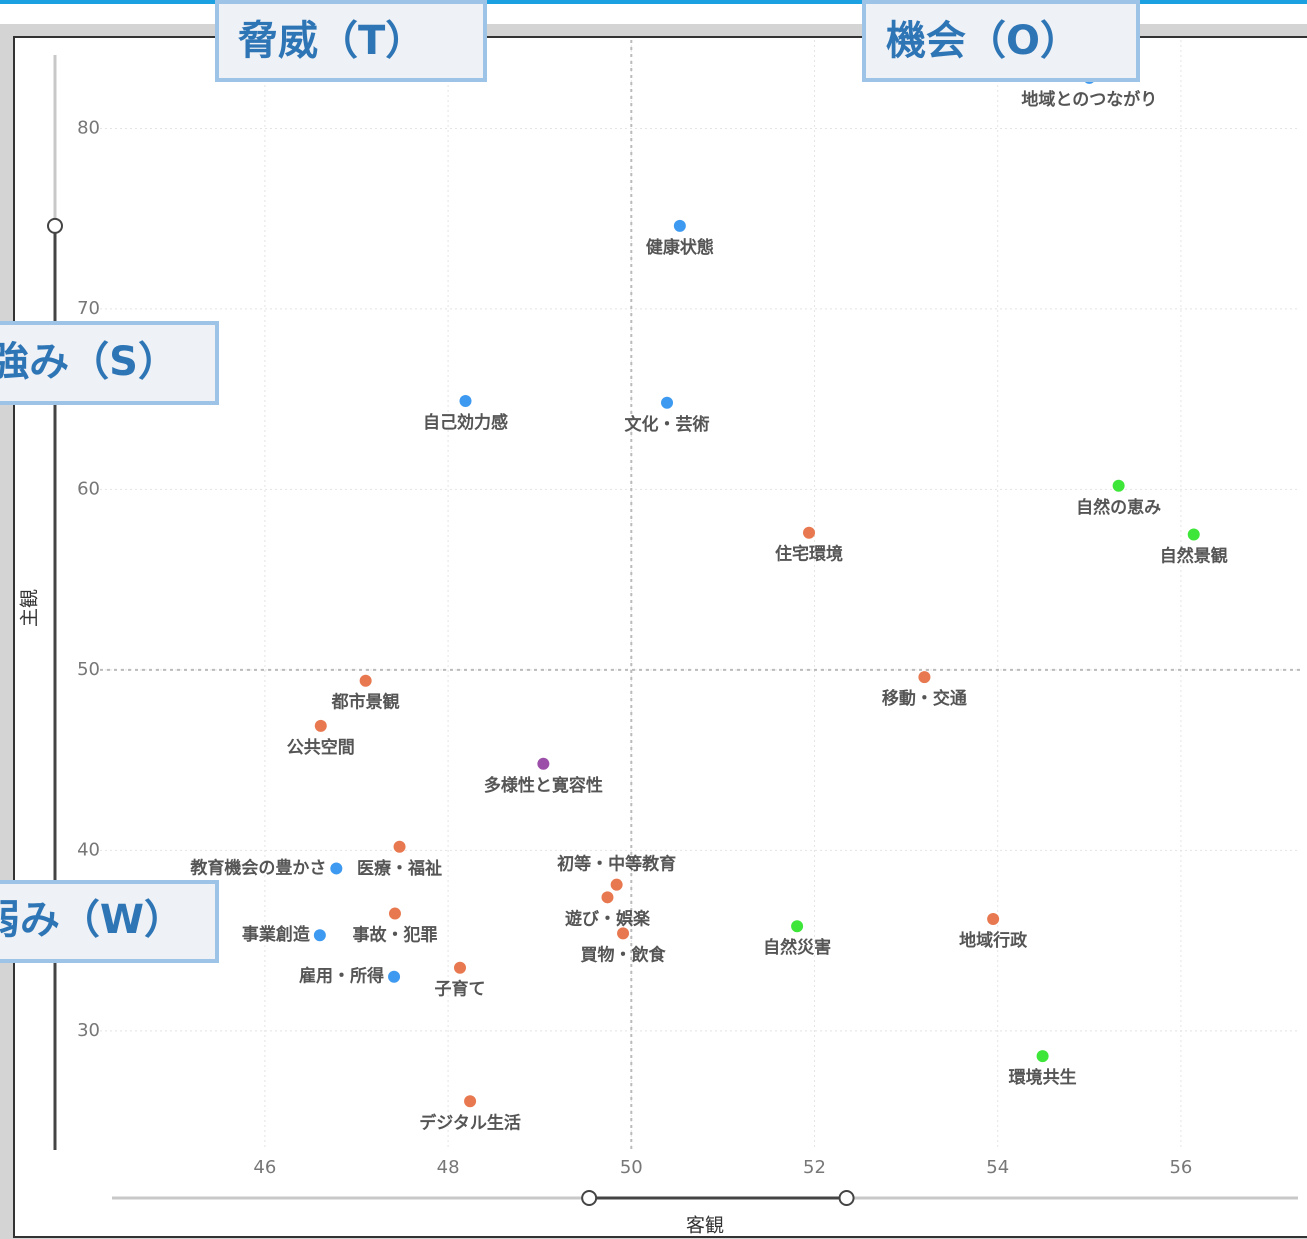  What do you see at coordinates (465, 422) in the screenshot?
I see `point-label: 自己効力感` at bounding box center [465, 422].